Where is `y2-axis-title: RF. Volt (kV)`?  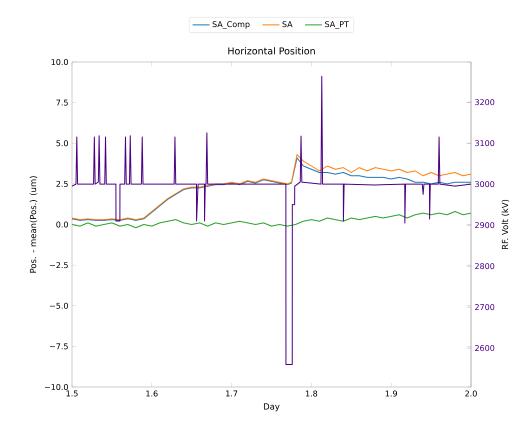
y2-axis-title: RF. Volt (kV) is located at coordinates (506, 225).